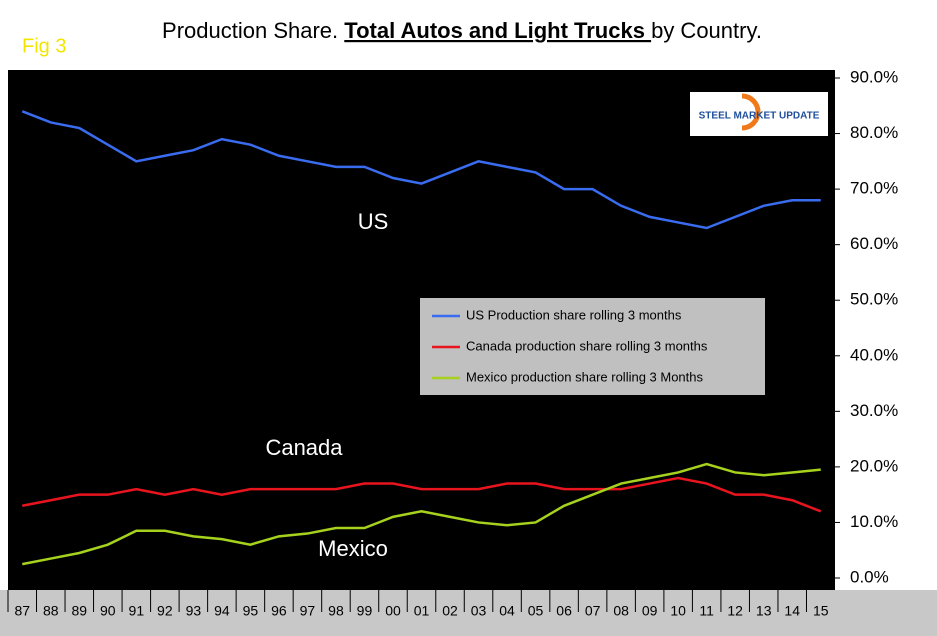  I want to click on y-tick-label: 30.0%, so click(874, 410).